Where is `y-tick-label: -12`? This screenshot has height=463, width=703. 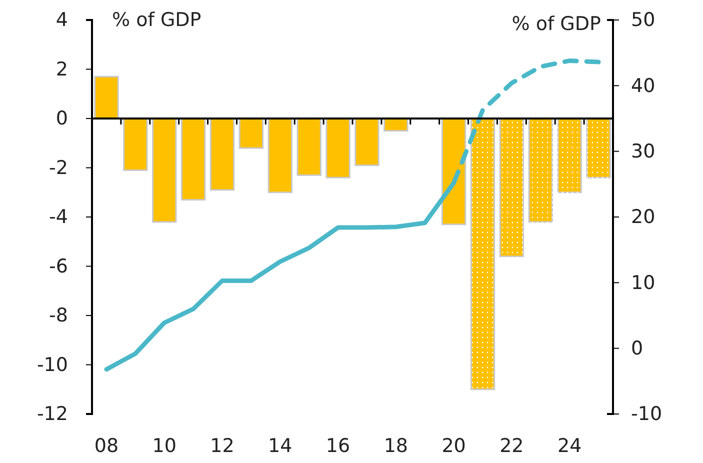 y-tick-label: -12 is located at coordinates (52, 414).